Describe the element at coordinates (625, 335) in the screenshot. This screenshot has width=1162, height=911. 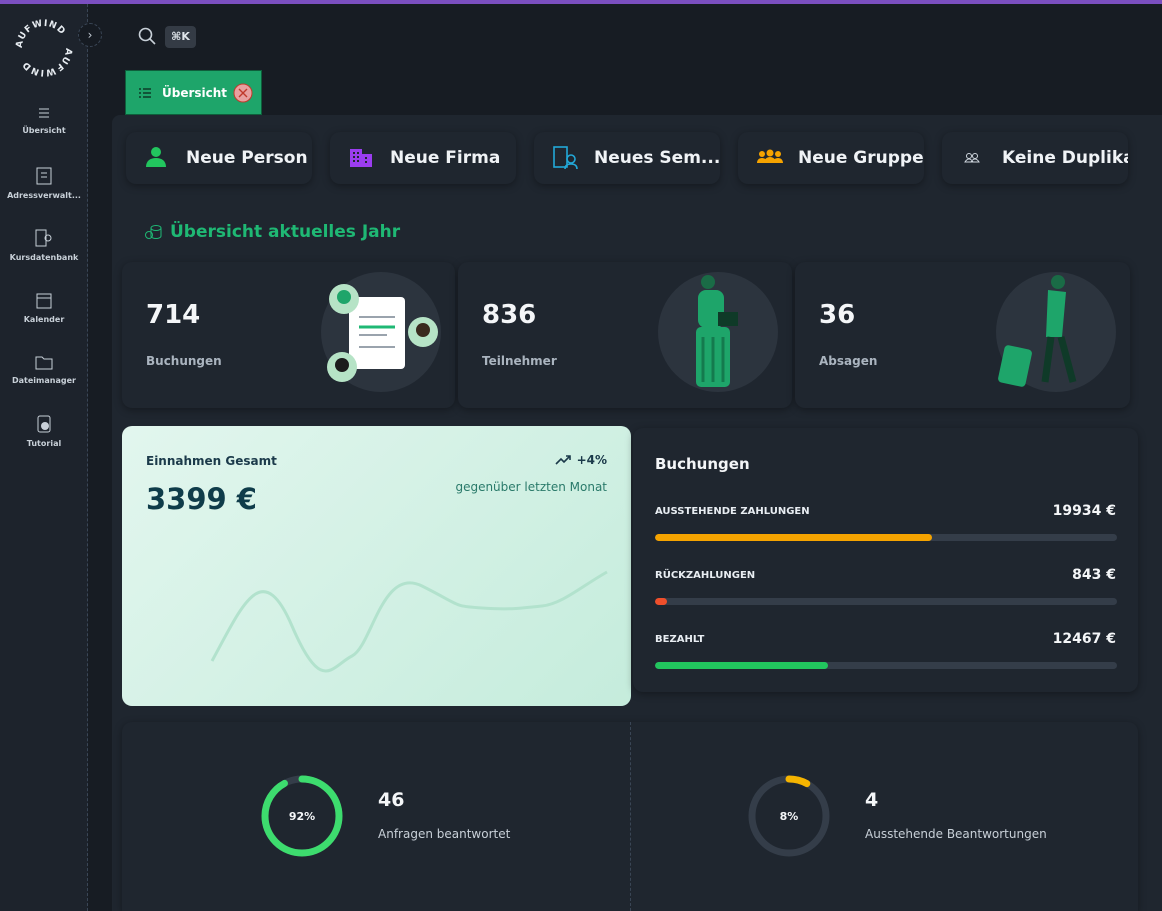
I see `stat-card: 836 Teilnehmer` at that location.